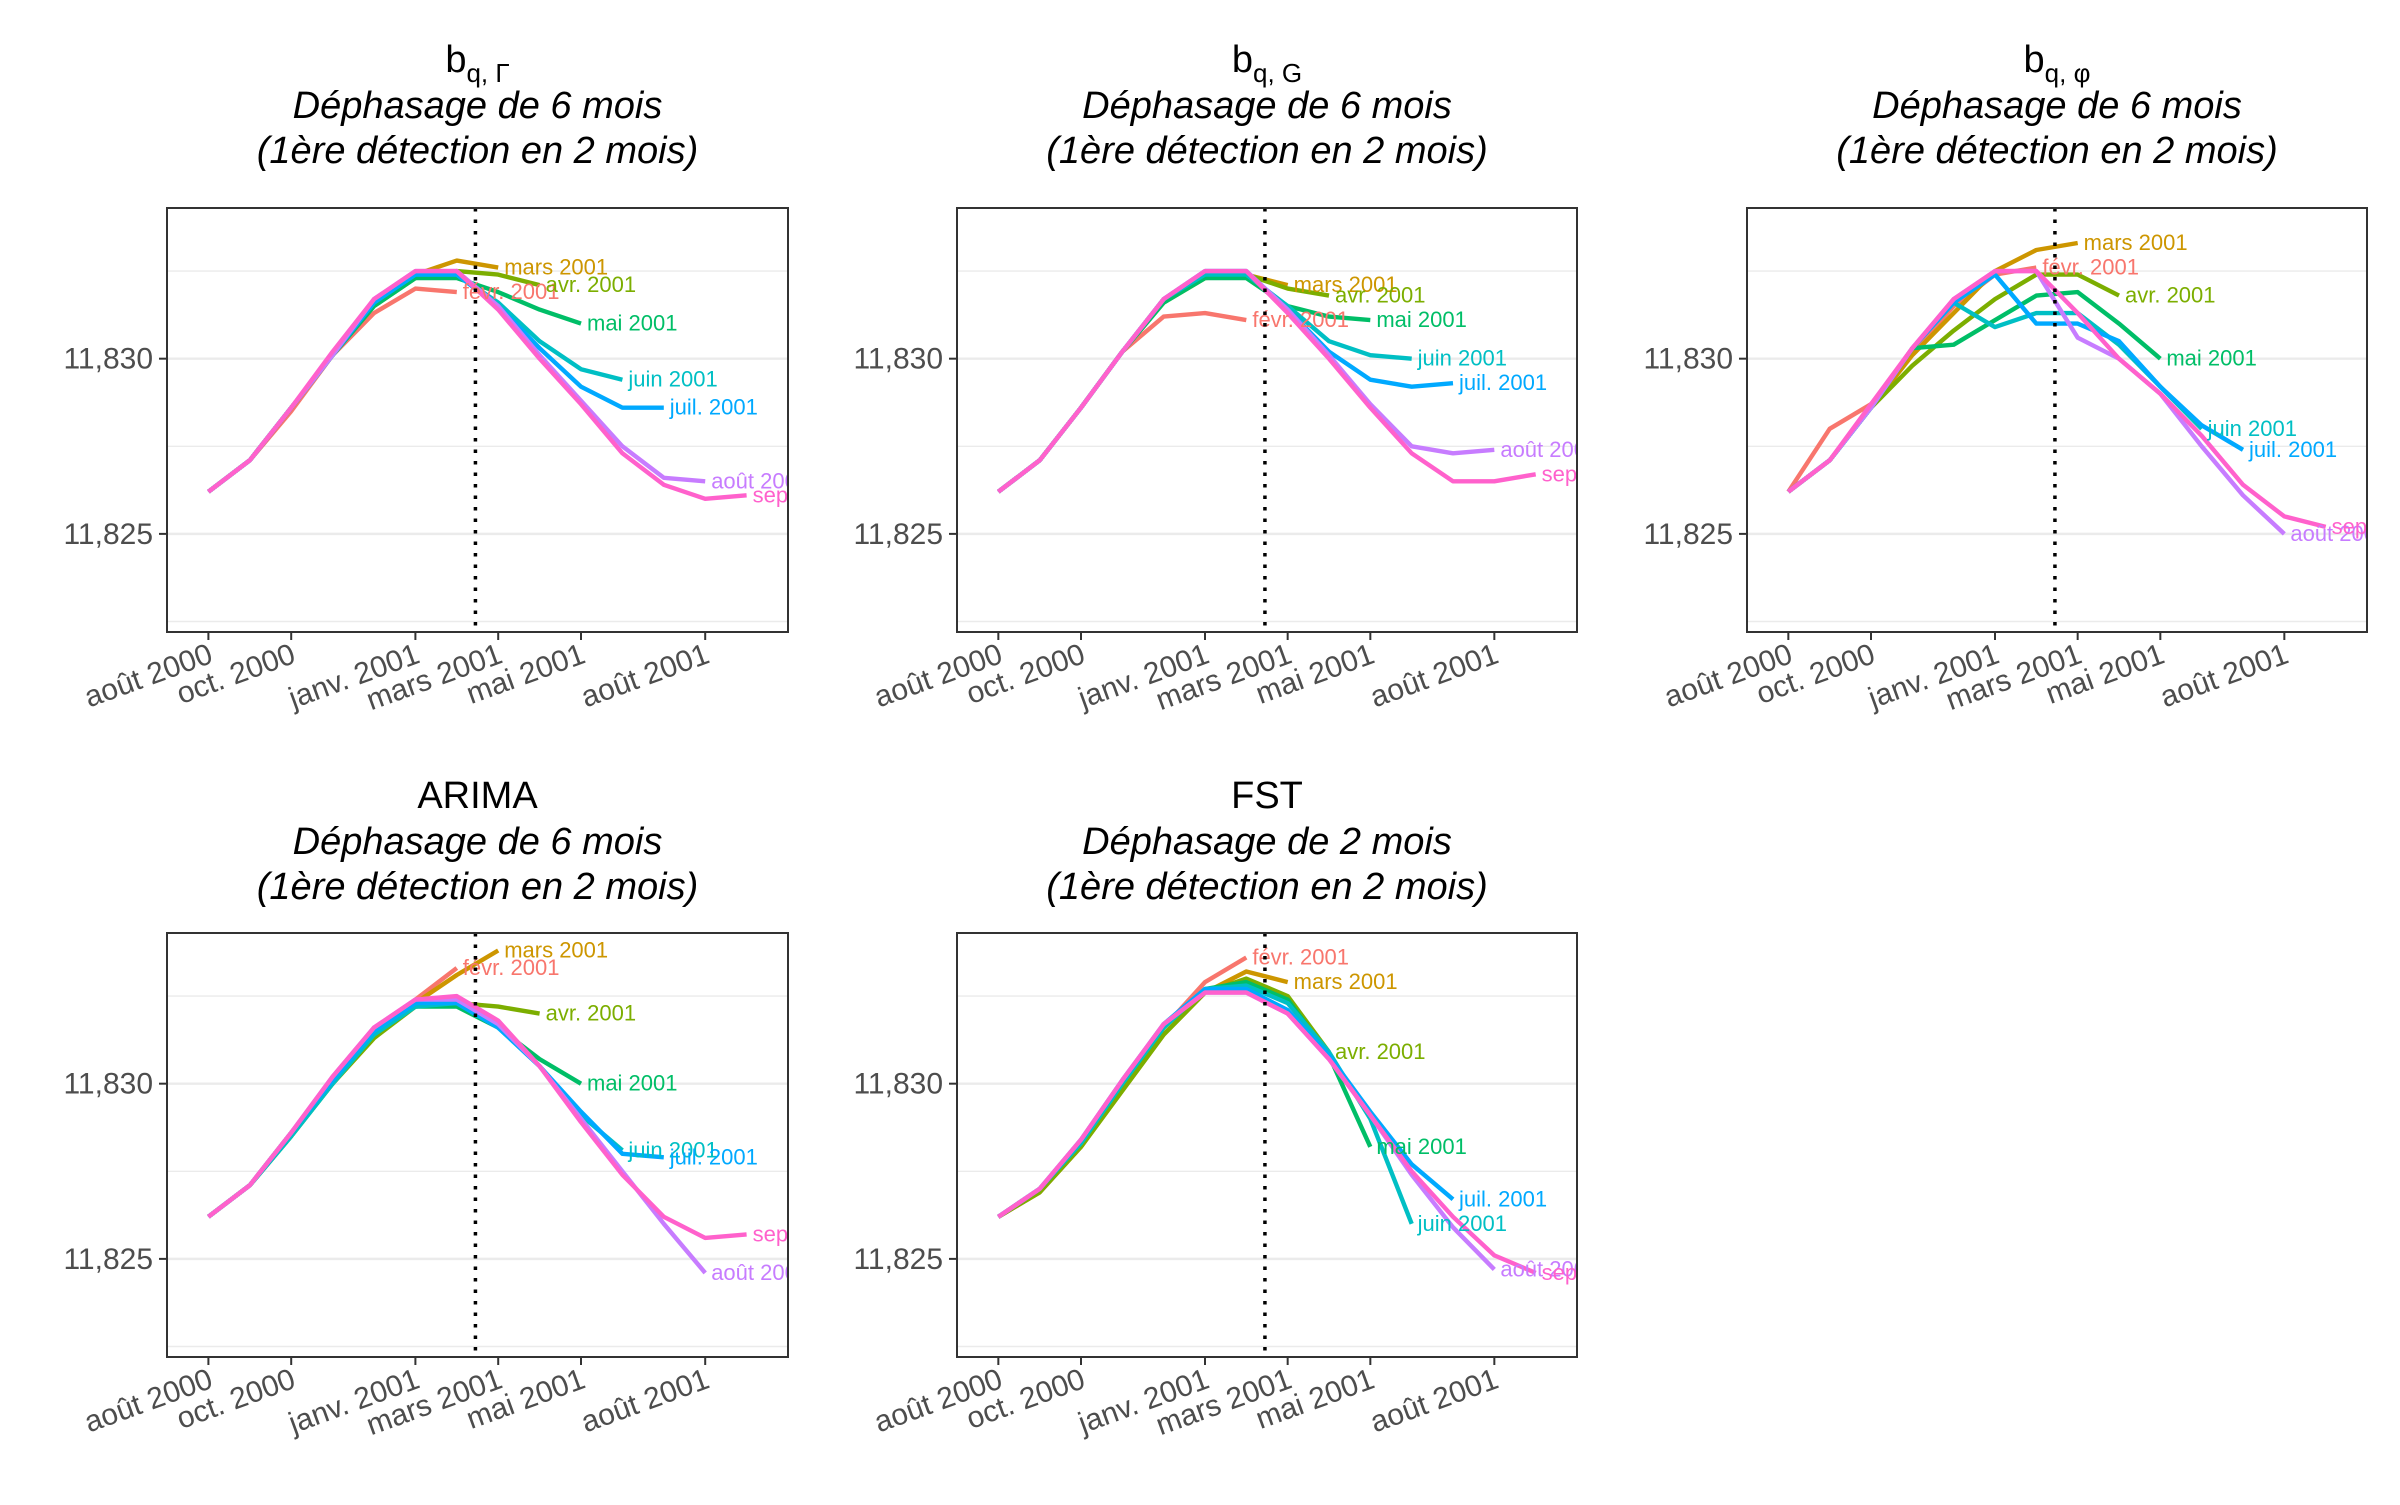  What do you see at coordinates (1267, 842) in the screenshot?
I see `panel-subtitle-line: Déphasage de 2 mois` at bounding box center [1267, 842].